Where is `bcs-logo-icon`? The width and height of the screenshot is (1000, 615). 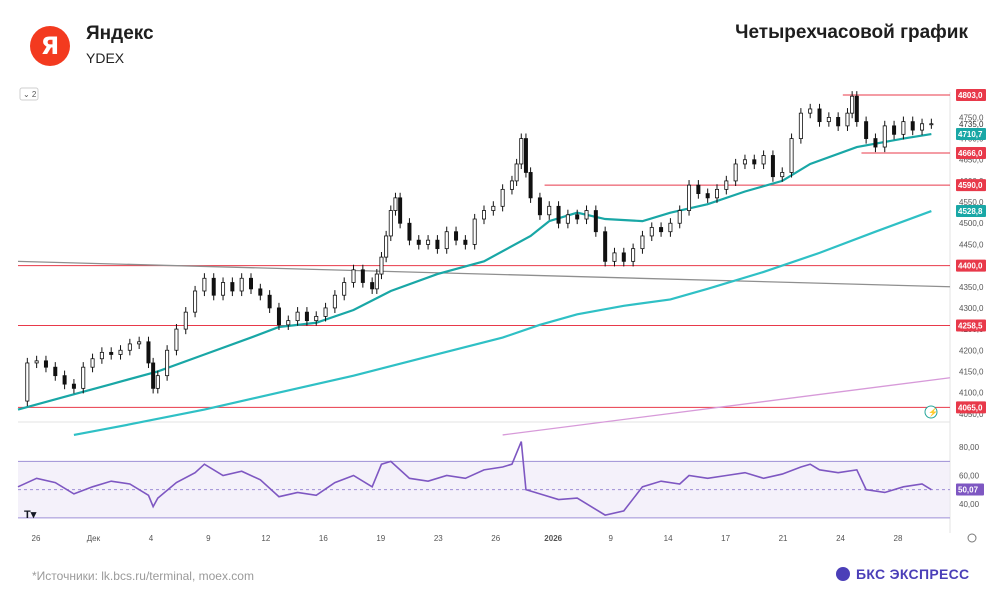 bcs-logo-icon is located at coordinates (843, 574).